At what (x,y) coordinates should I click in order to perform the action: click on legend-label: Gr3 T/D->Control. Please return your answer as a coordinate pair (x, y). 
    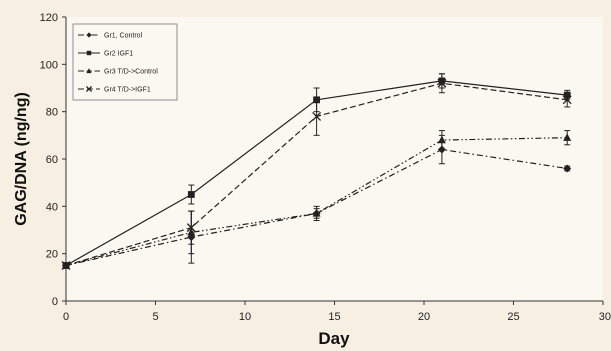
    Looking at the image, I should click on (131, 72).